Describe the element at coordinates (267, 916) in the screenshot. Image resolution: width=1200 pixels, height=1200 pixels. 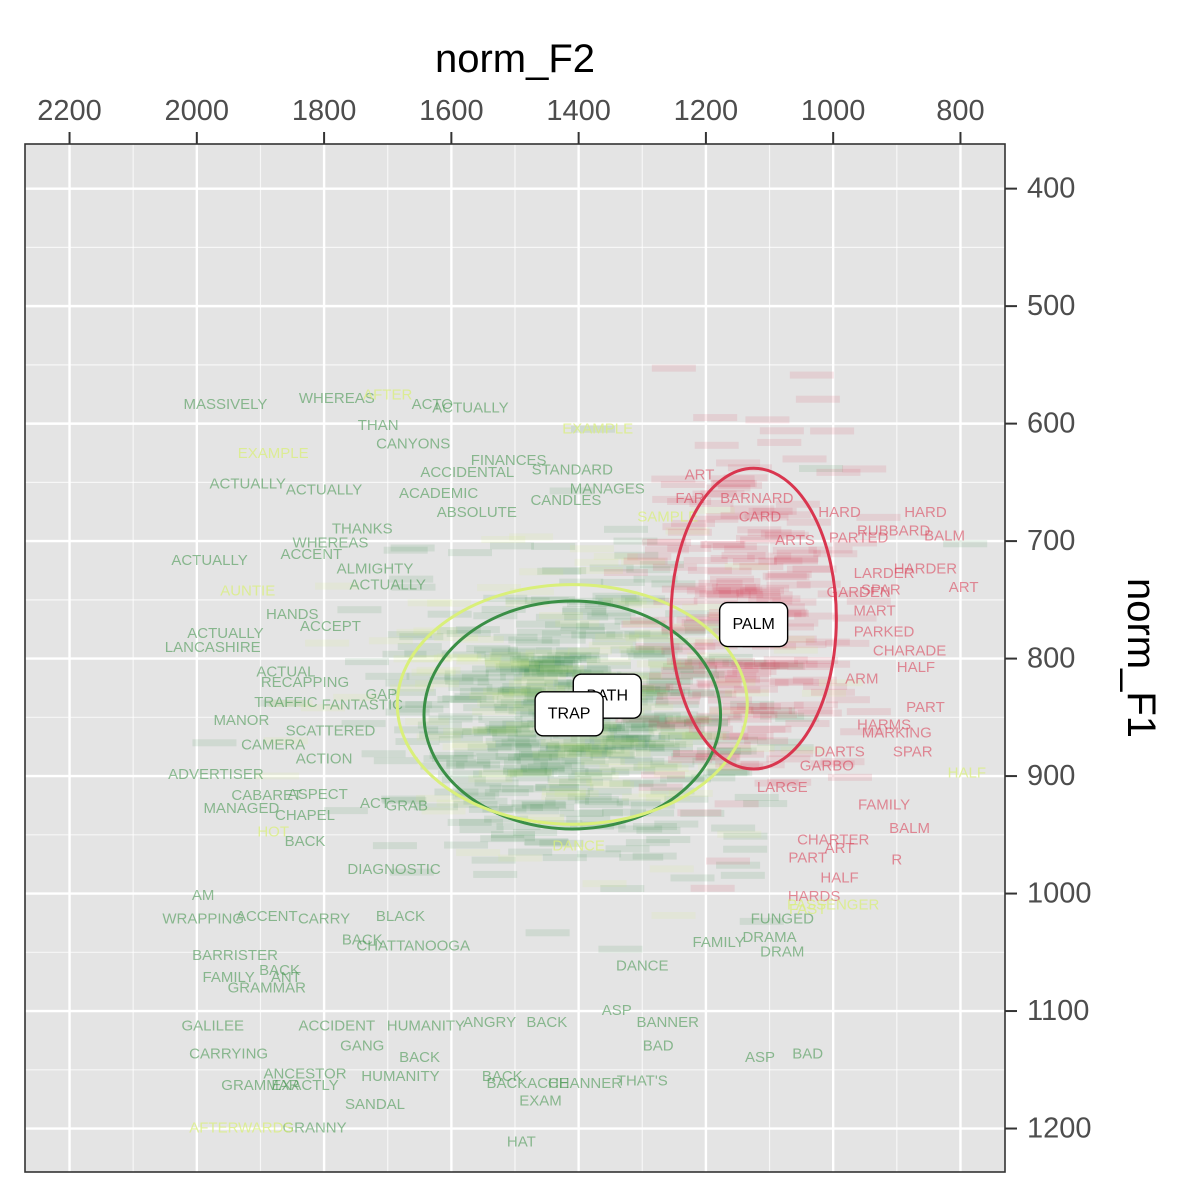
I see `word-point: ACCENT` at that location.